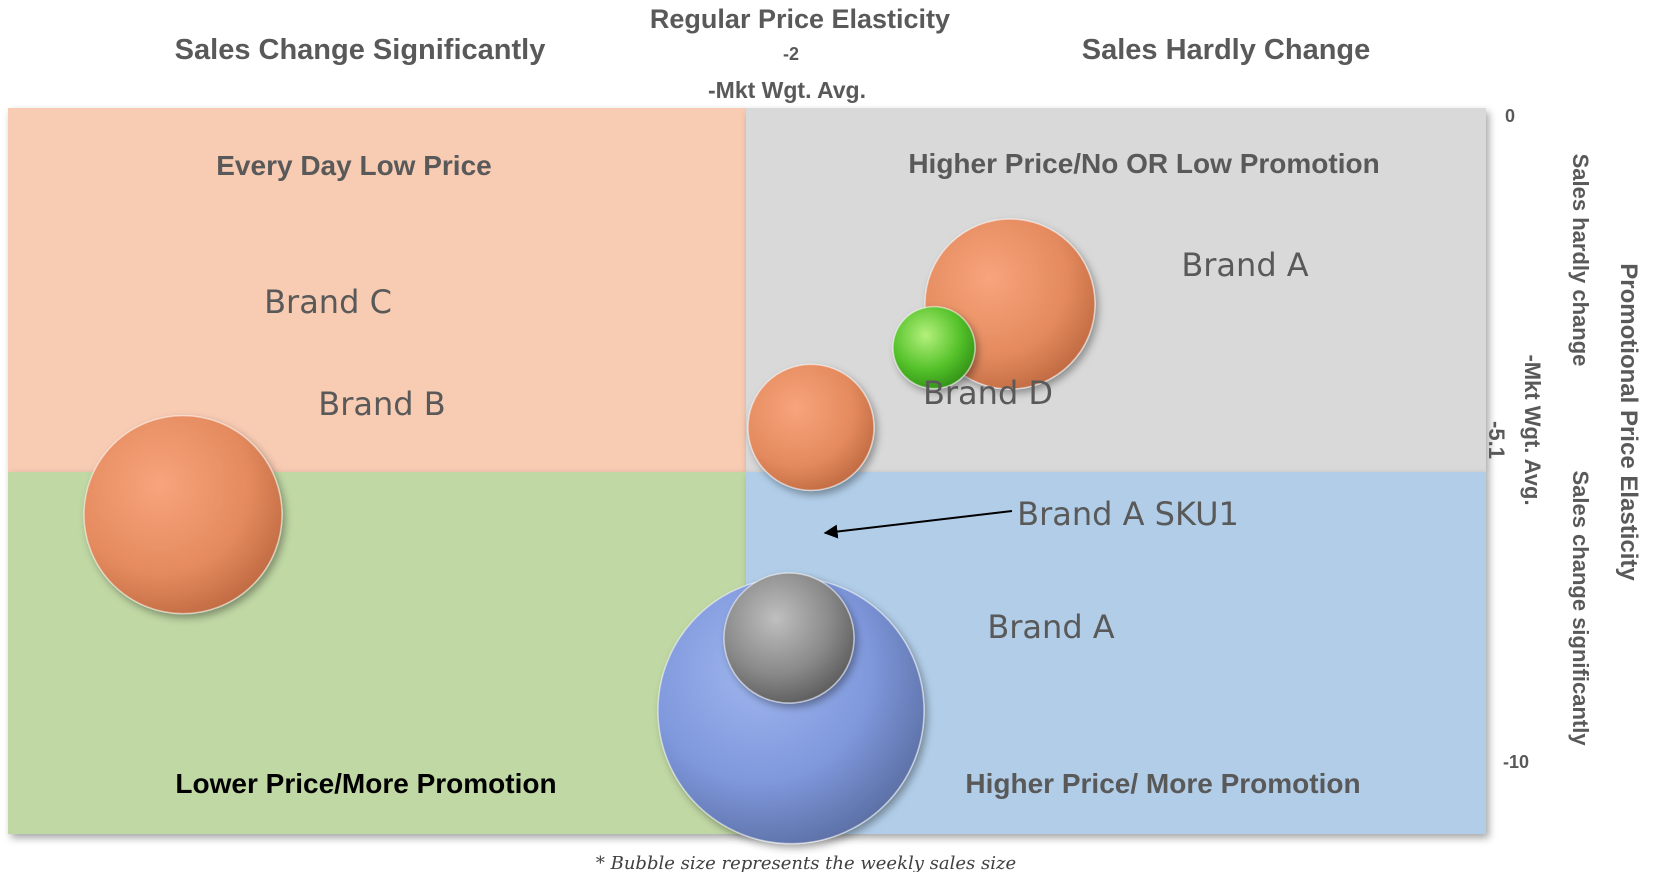  What do you see at coordinates (1496, 440) in the screenshot?
I see `y-tick-reference: -5.1` at bounding box center [1496, 440].